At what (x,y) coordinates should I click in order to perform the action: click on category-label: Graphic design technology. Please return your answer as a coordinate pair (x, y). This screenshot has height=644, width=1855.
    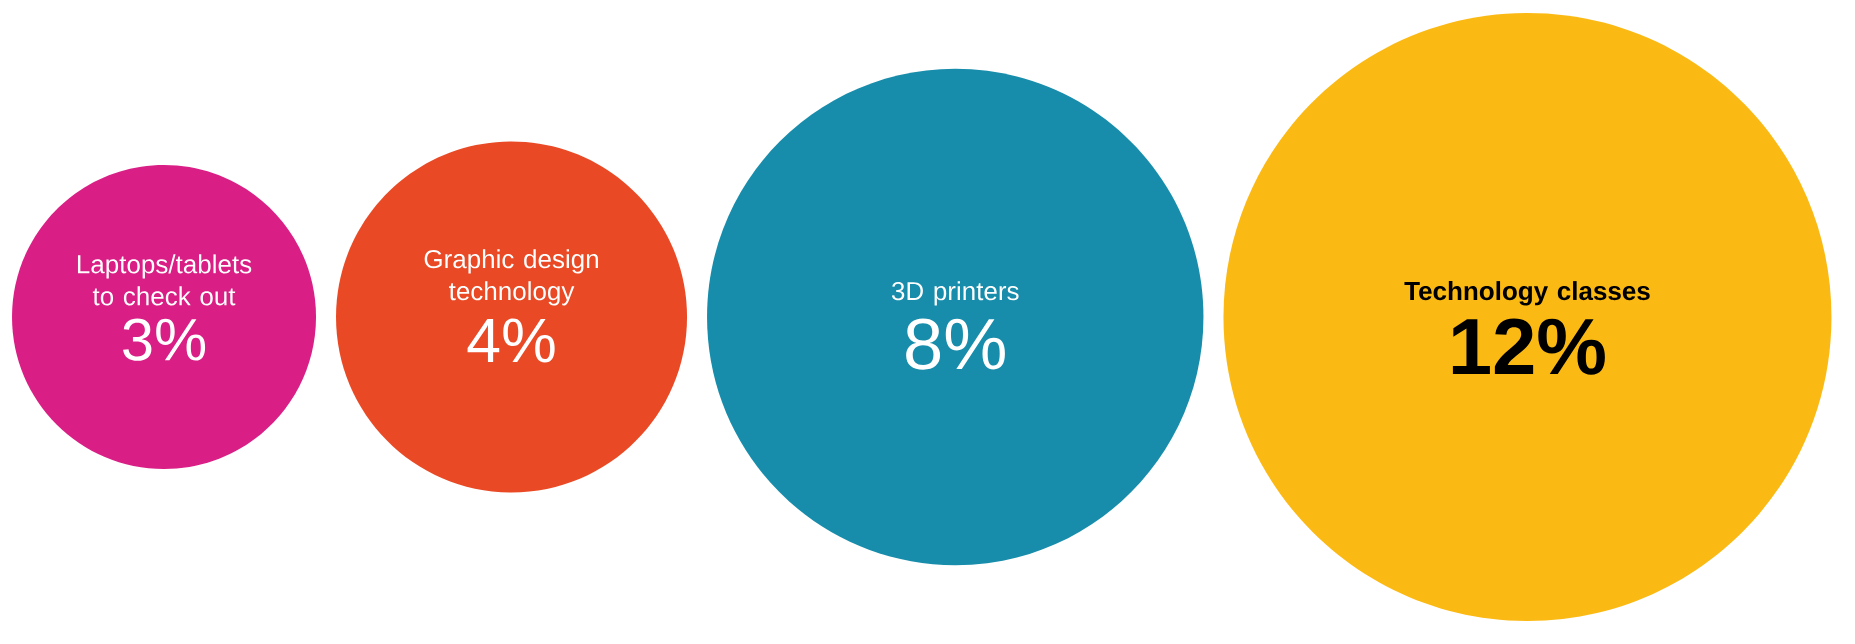
    Looking at the image, I should click on (511, 277).